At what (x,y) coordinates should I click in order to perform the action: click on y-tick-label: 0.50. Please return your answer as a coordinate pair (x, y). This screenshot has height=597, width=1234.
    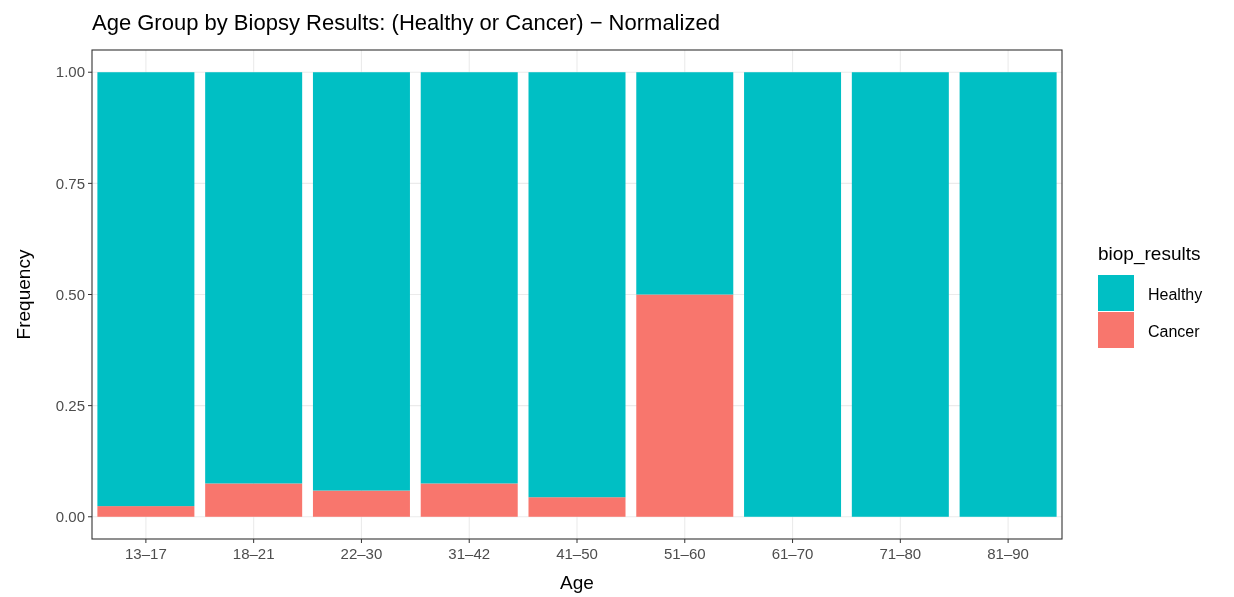
    Looking at the image, I should click on (70, 294).